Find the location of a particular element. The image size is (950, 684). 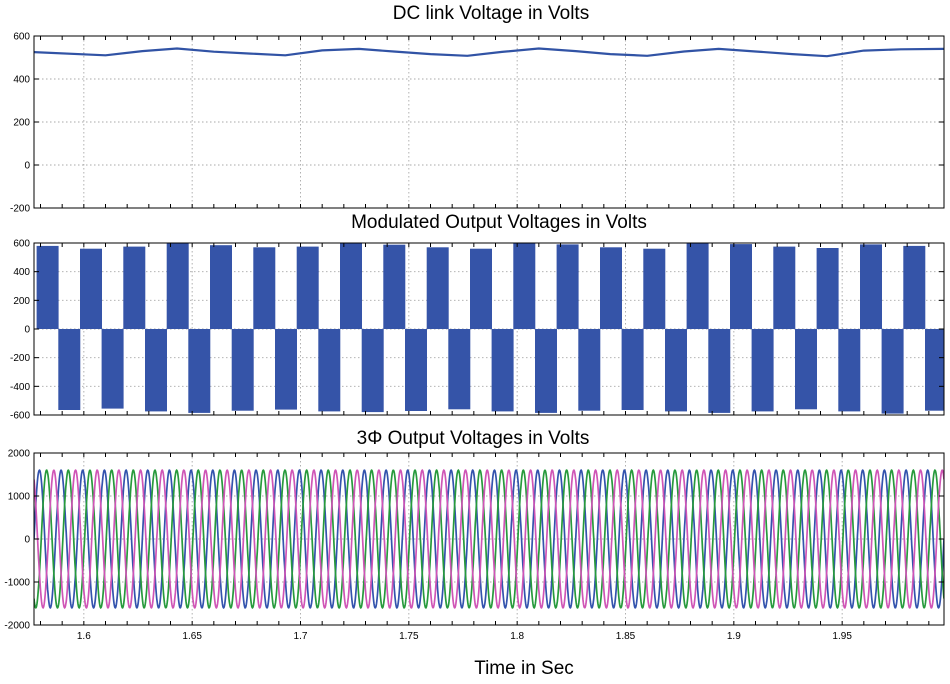

x-tick-label: 1.6 is located at coordinates (84, 636).